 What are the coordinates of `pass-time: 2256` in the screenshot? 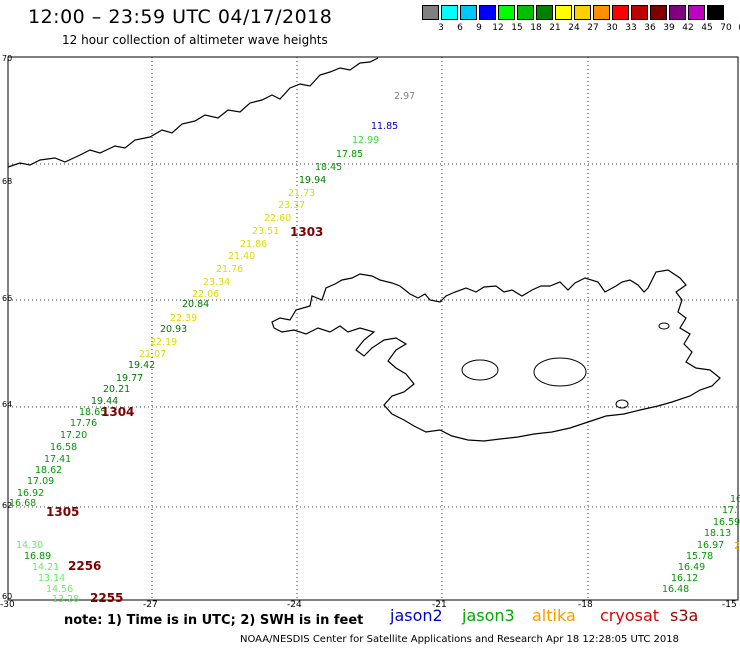 It's located at (85, 566).